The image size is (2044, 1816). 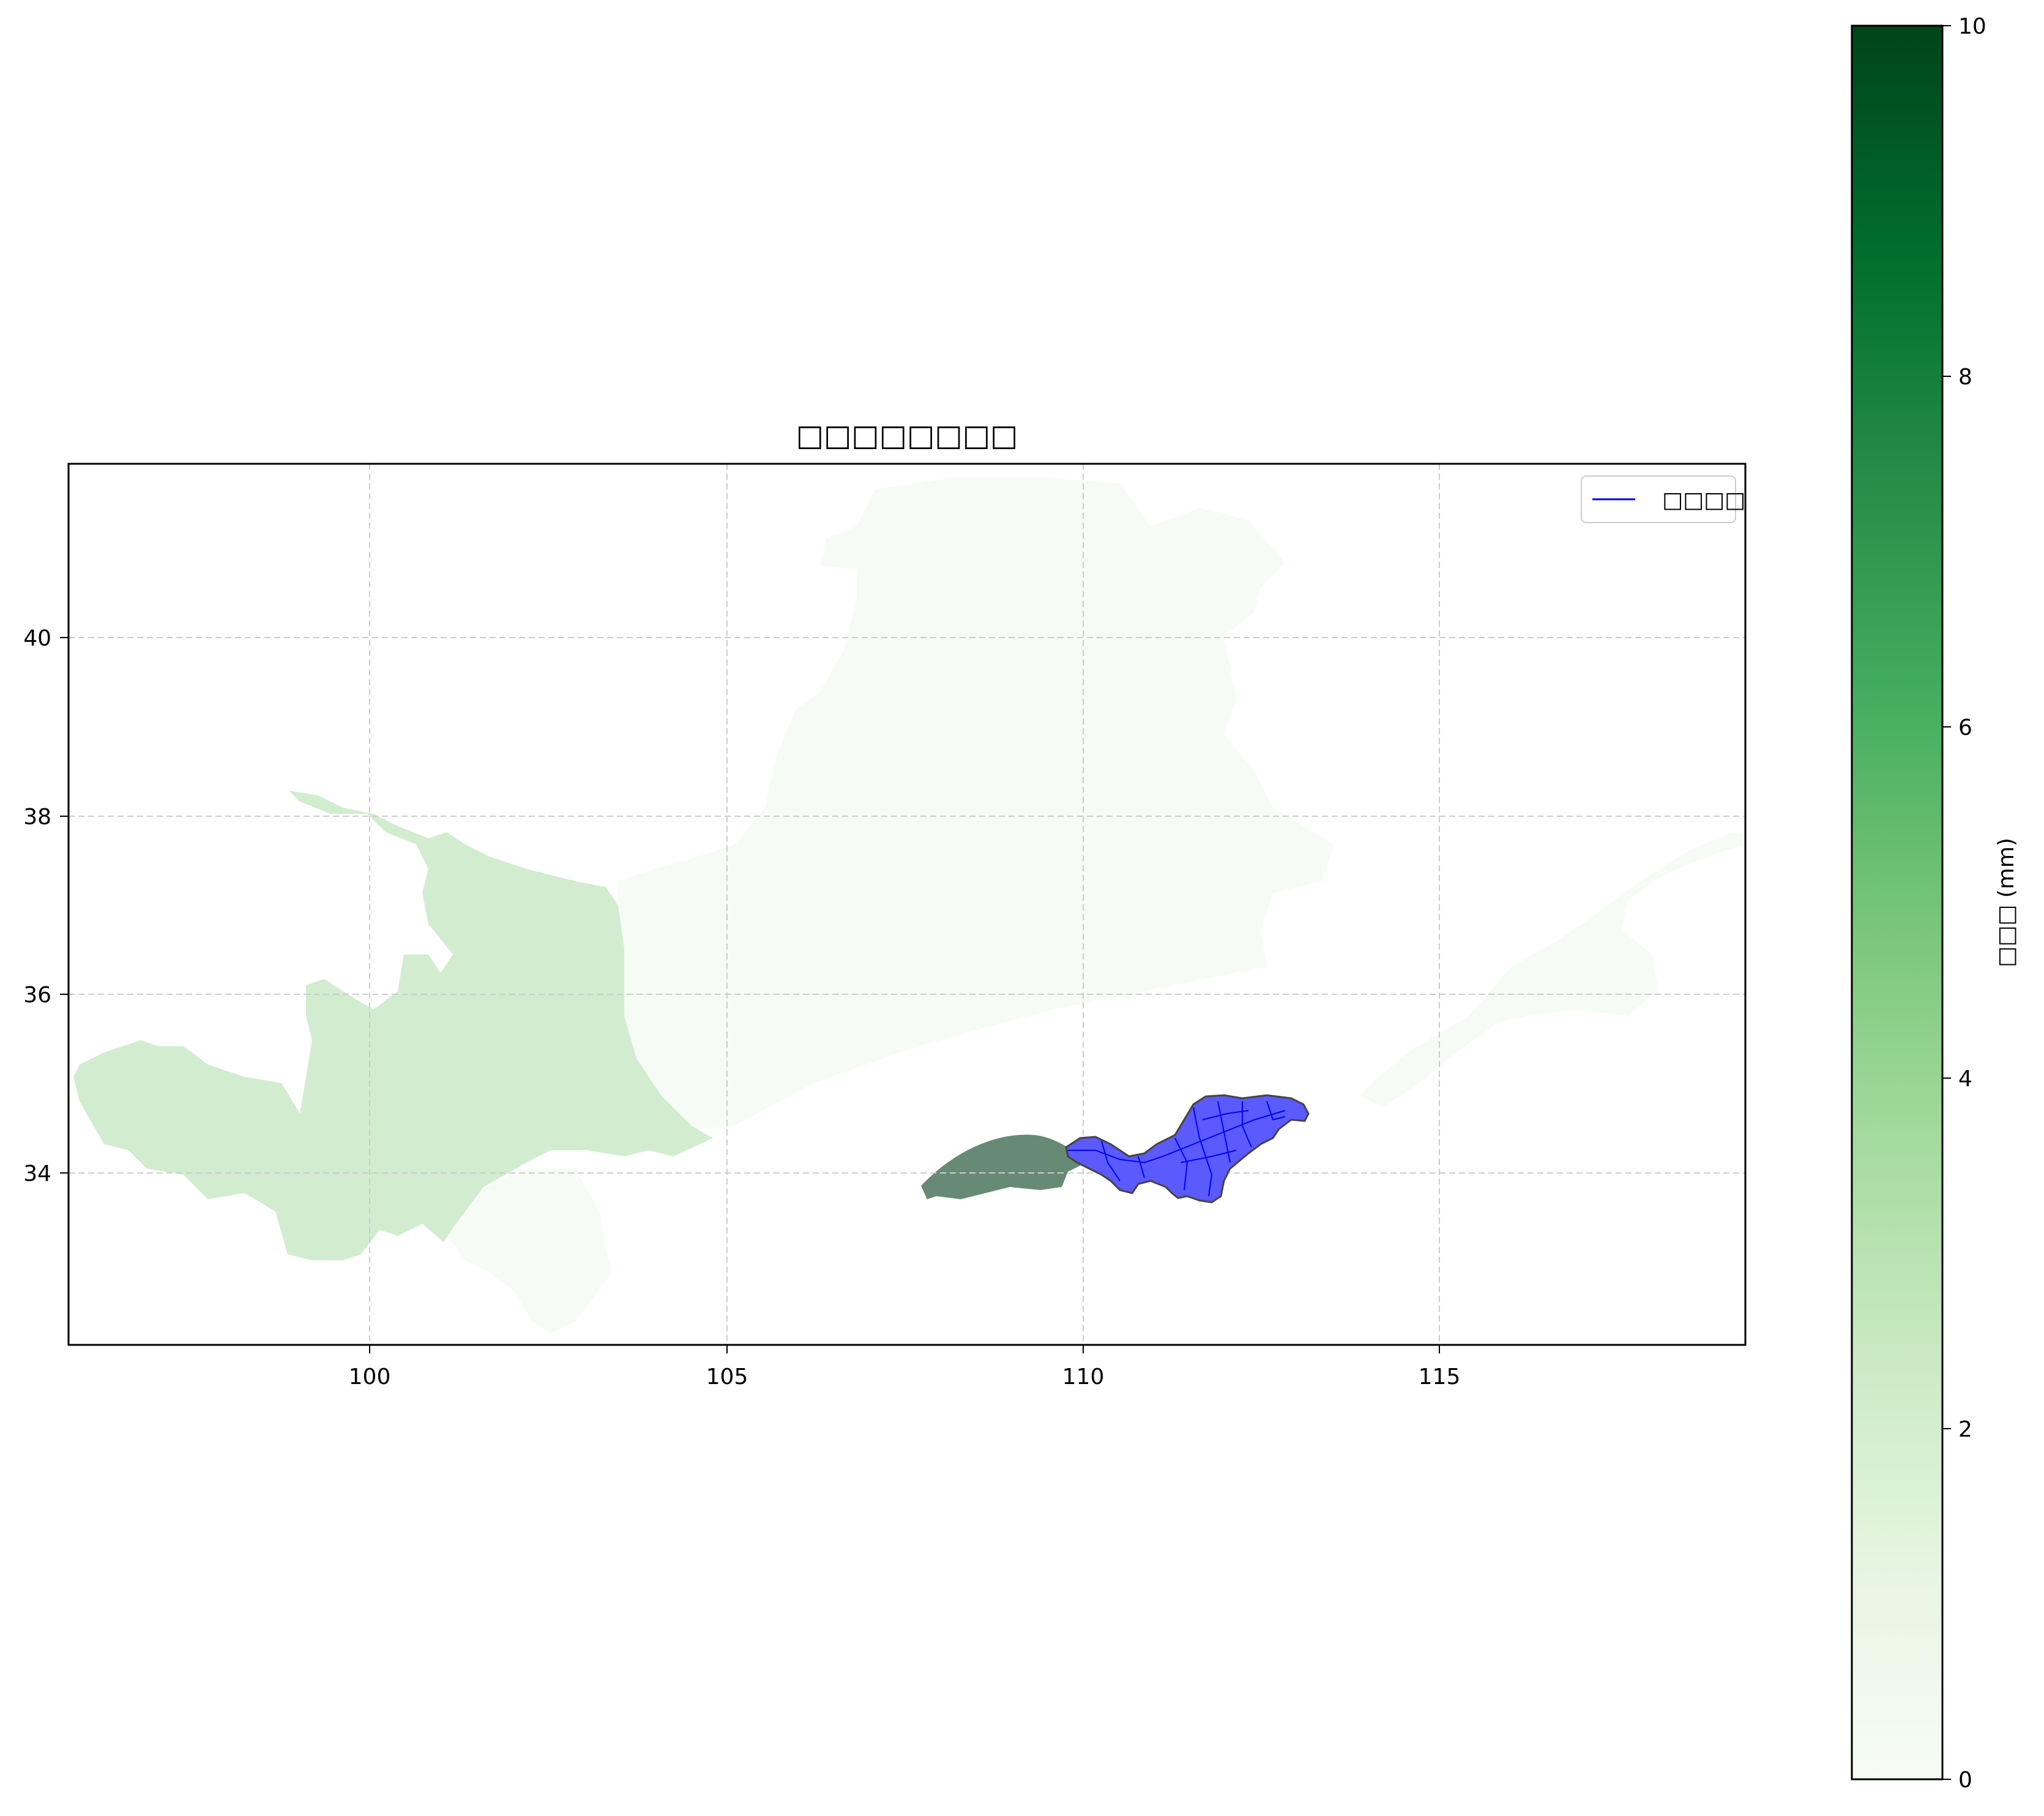 I want to click on x-tick-label: 110, so click(x=1083, y=1377).